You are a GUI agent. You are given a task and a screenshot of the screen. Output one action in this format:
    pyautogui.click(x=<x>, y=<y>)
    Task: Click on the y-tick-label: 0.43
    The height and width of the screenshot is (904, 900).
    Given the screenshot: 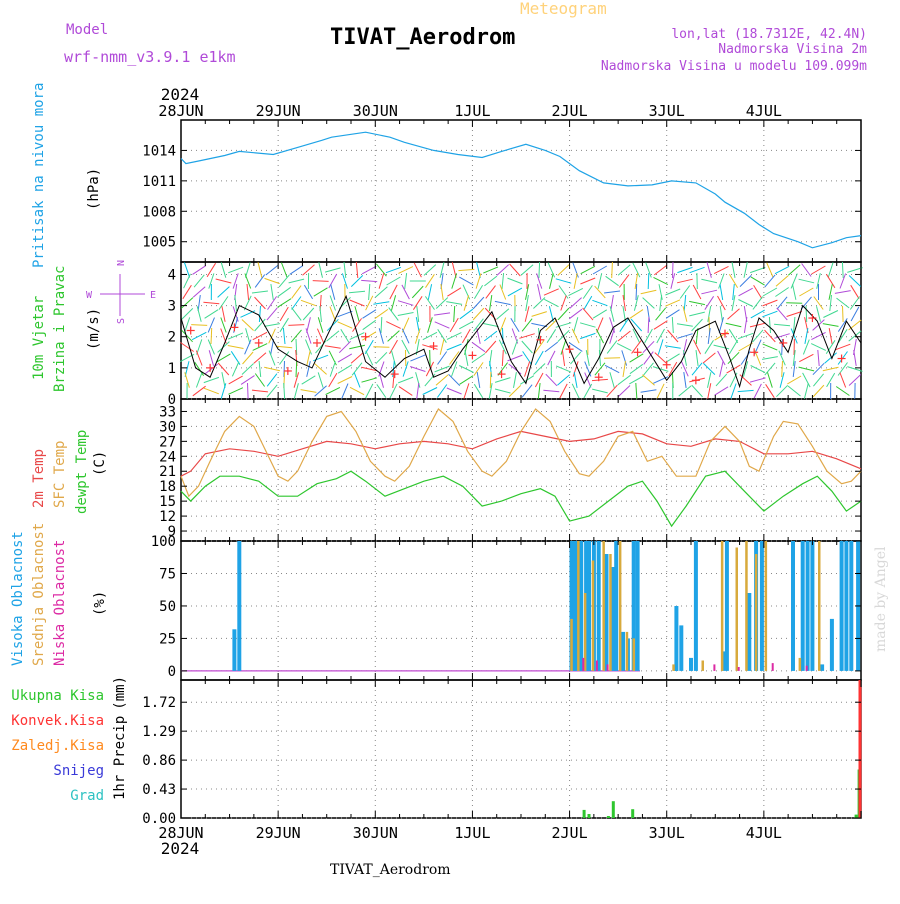 What is the action you would take?
    pyautogui.click(x=159, y=790)
    